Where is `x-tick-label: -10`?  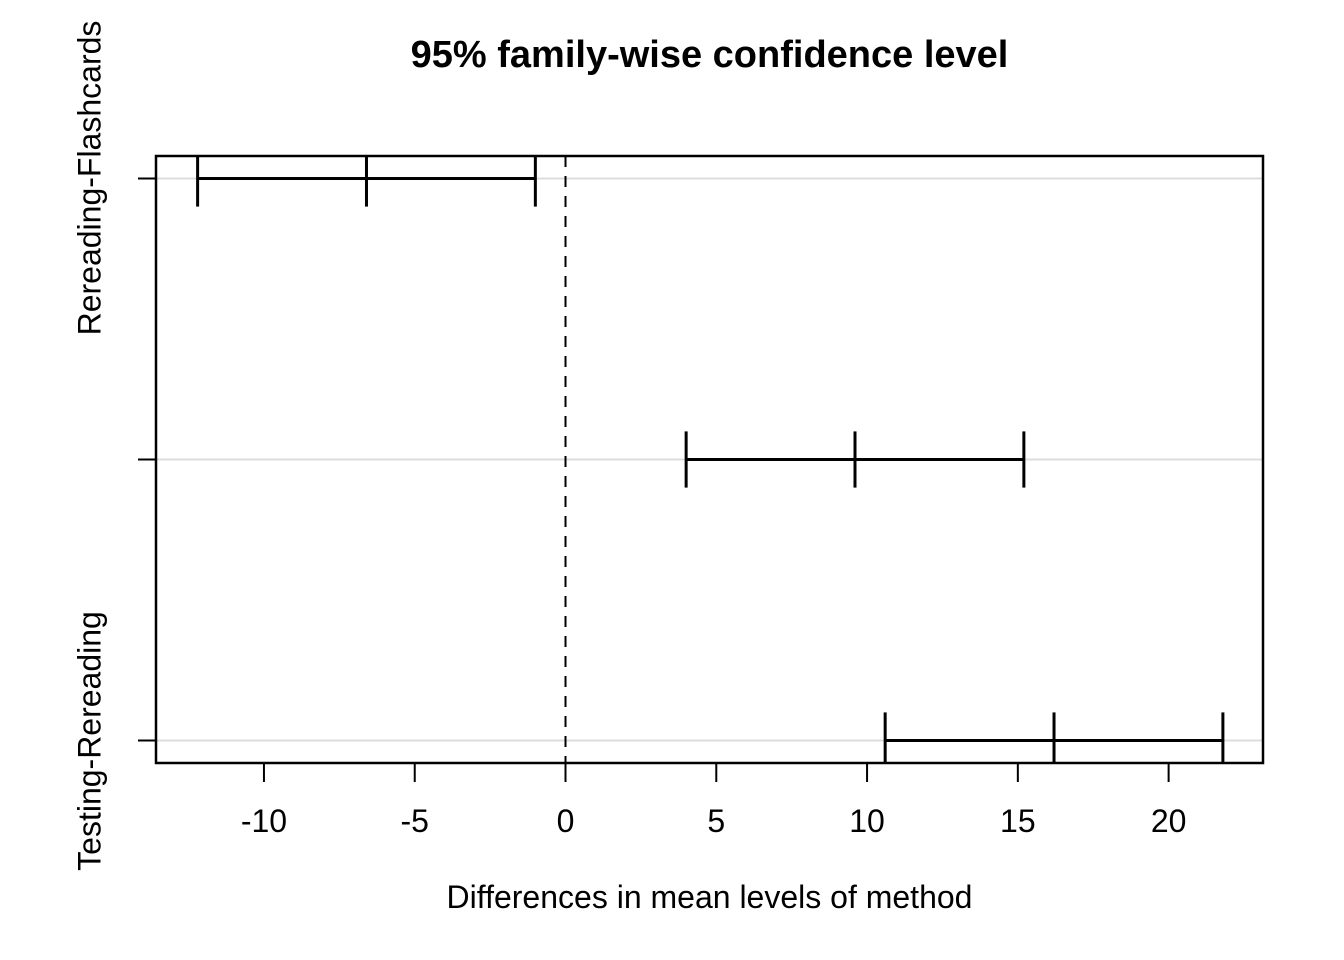
x-tick-label: -10 is located at coordinates (264, 821).